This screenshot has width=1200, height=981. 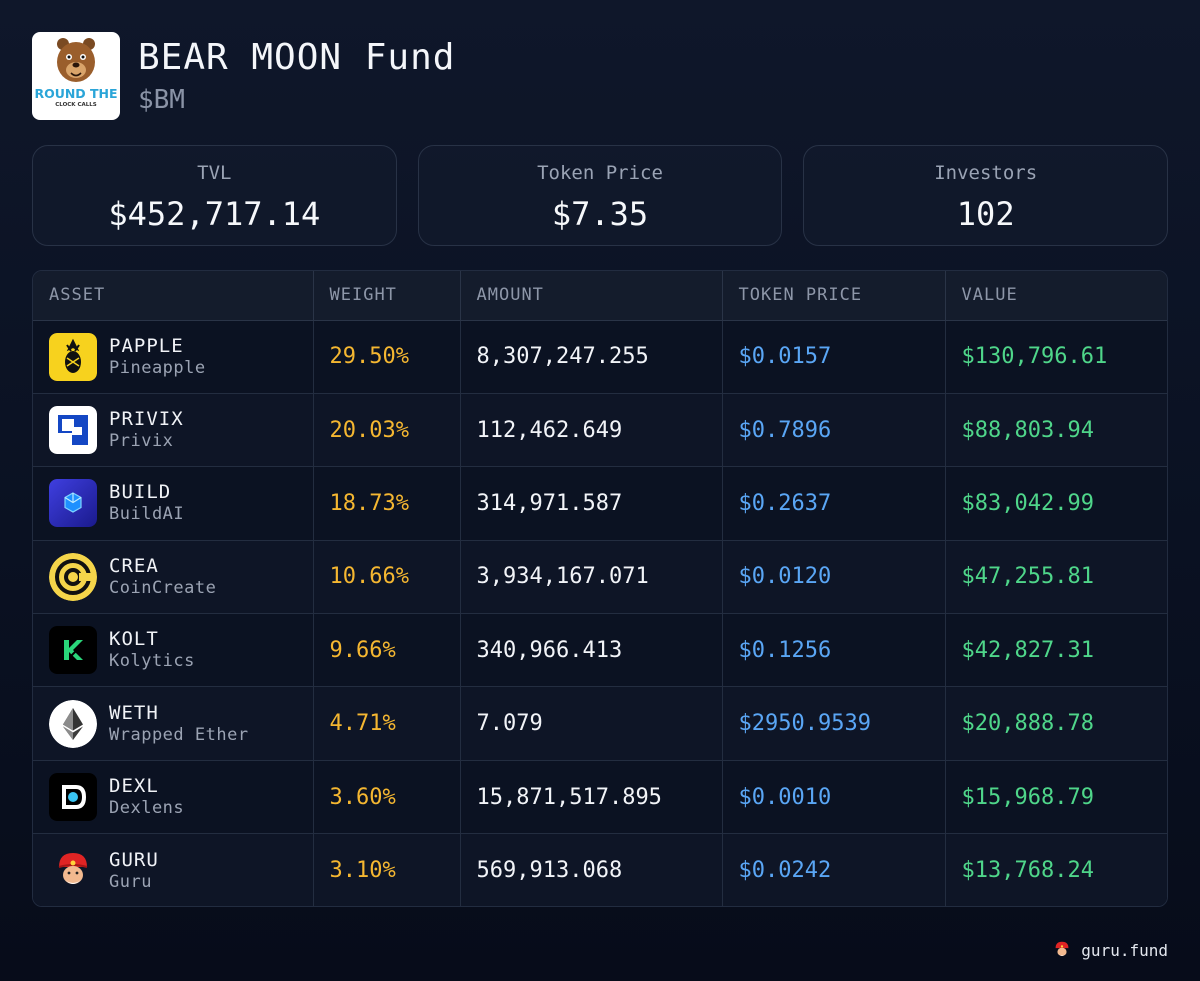 I want to click on column-header-asset: ASSET, so click(x=173, y=296).